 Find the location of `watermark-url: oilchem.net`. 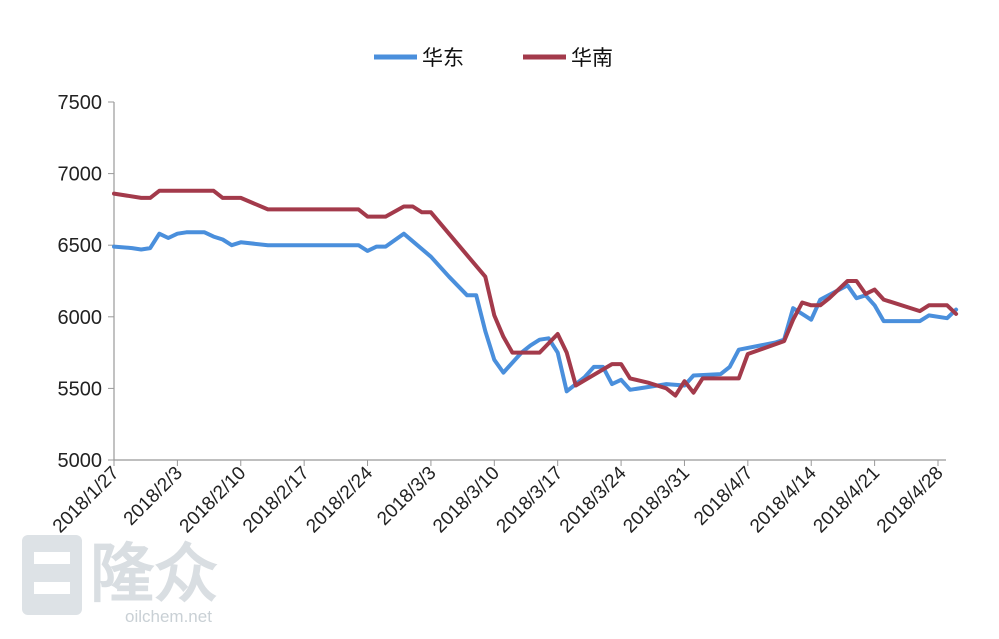

watermark-url: oilchem.net is located at coordinates (168, 616).